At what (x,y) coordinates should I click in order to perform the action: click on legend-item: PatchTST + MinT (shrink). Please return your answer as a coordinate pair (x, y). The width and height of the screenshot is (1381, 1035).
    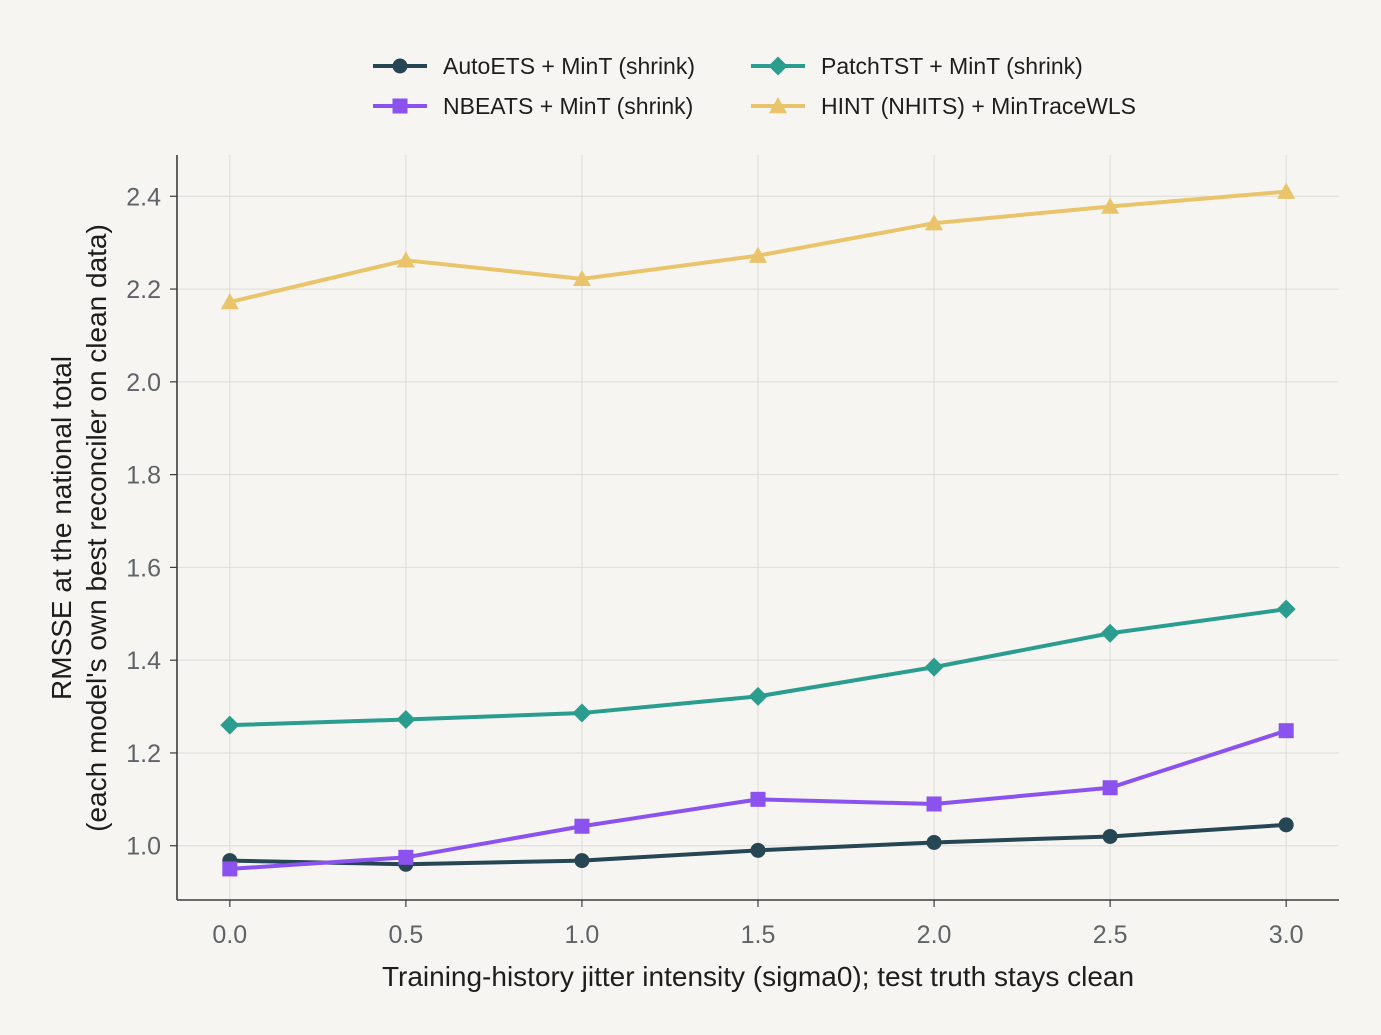
    Looking at the image, I should click on (917, 66).